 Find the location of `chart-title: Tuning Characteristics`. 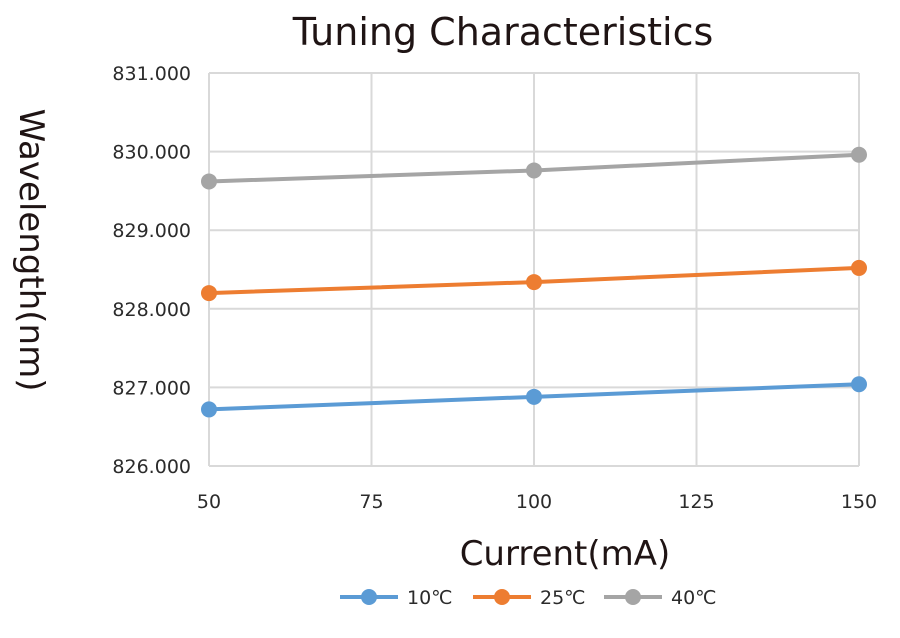

chart-title: Tuning Characteristics is located at coordinates (503, 32).